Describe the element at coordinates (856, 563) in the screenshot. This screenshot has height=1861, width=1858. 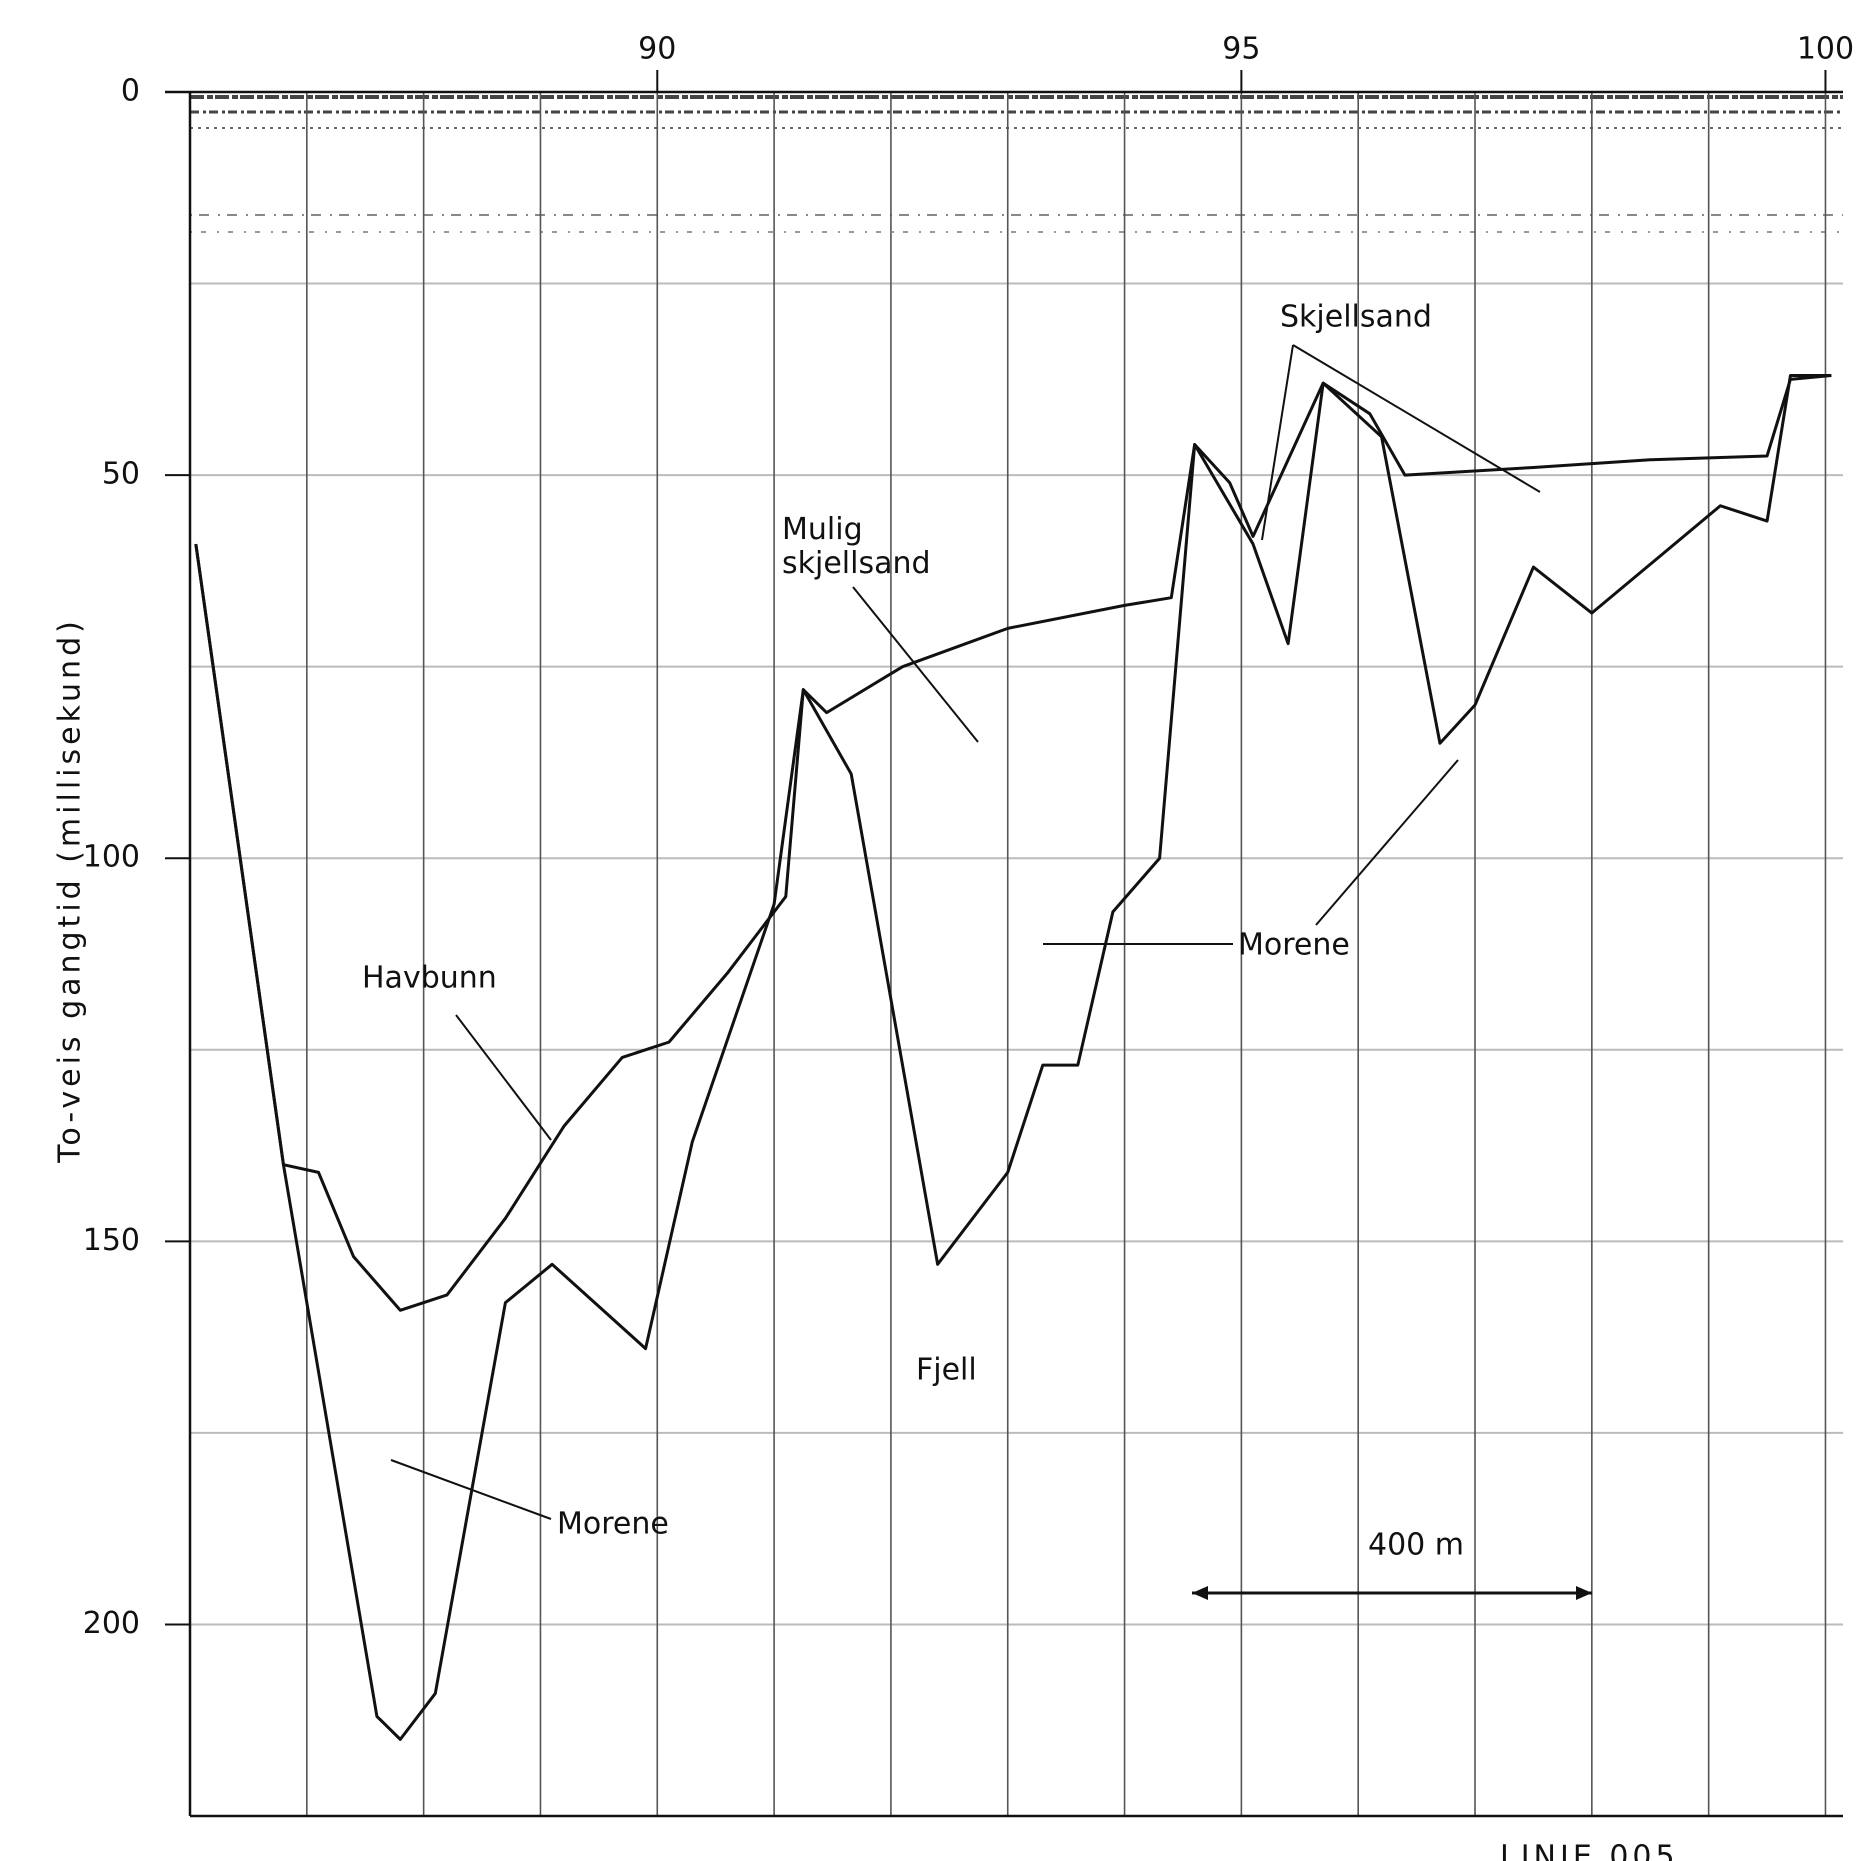
I see `annotation-line: skjellsand` at that location.